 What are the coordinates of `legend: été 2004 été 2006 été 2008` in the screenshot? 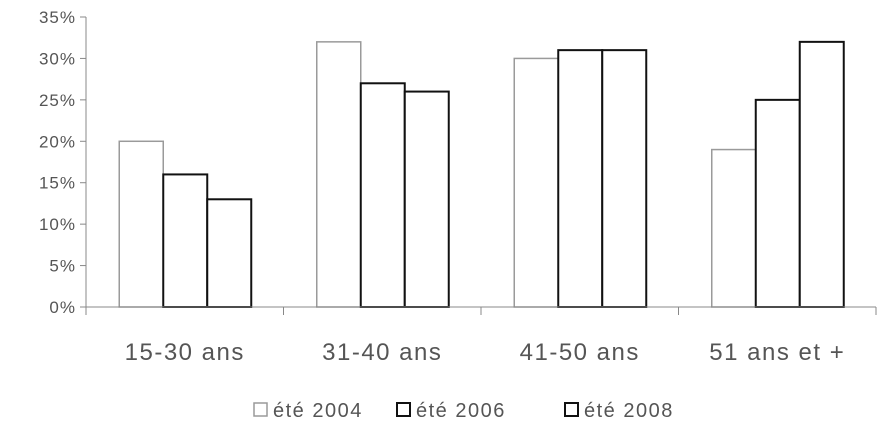 It's located at (463, 411).